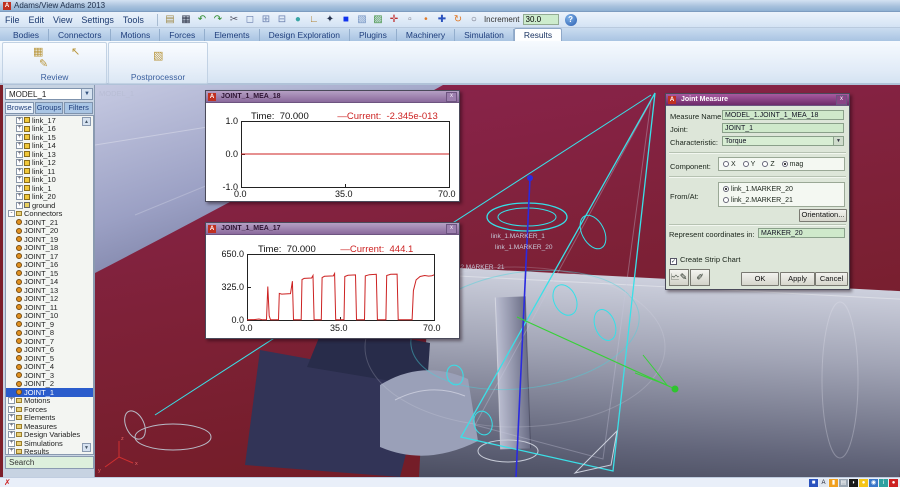 Image resolution: width=900 pixels, height=487 pixels. I want to click on tree-scroll-down: ▼, so click(86, 447).